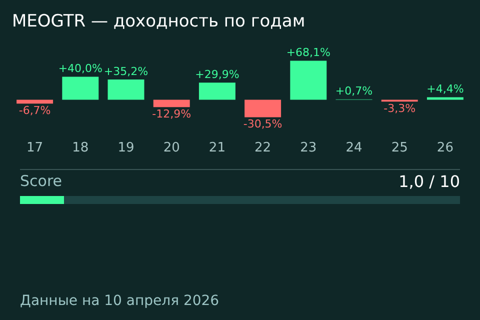 This screenshot has height=320, width=480. What do you see at coordinates (80, 148) in the screenshot?
I see `x-tick-label: 18` at bounding box center [80, 148].